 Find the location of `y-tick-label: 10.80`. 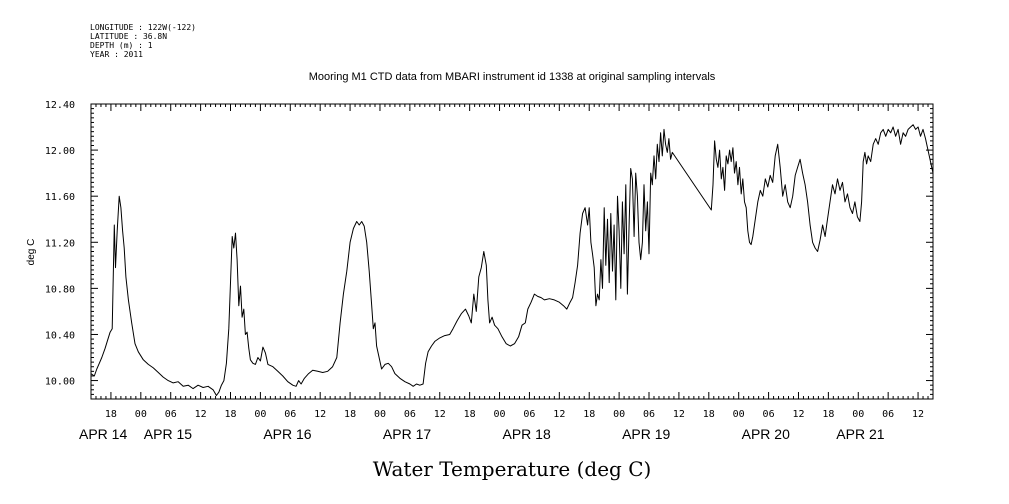

y-tick-label: 10.80 is located at coordinates (60, 289).